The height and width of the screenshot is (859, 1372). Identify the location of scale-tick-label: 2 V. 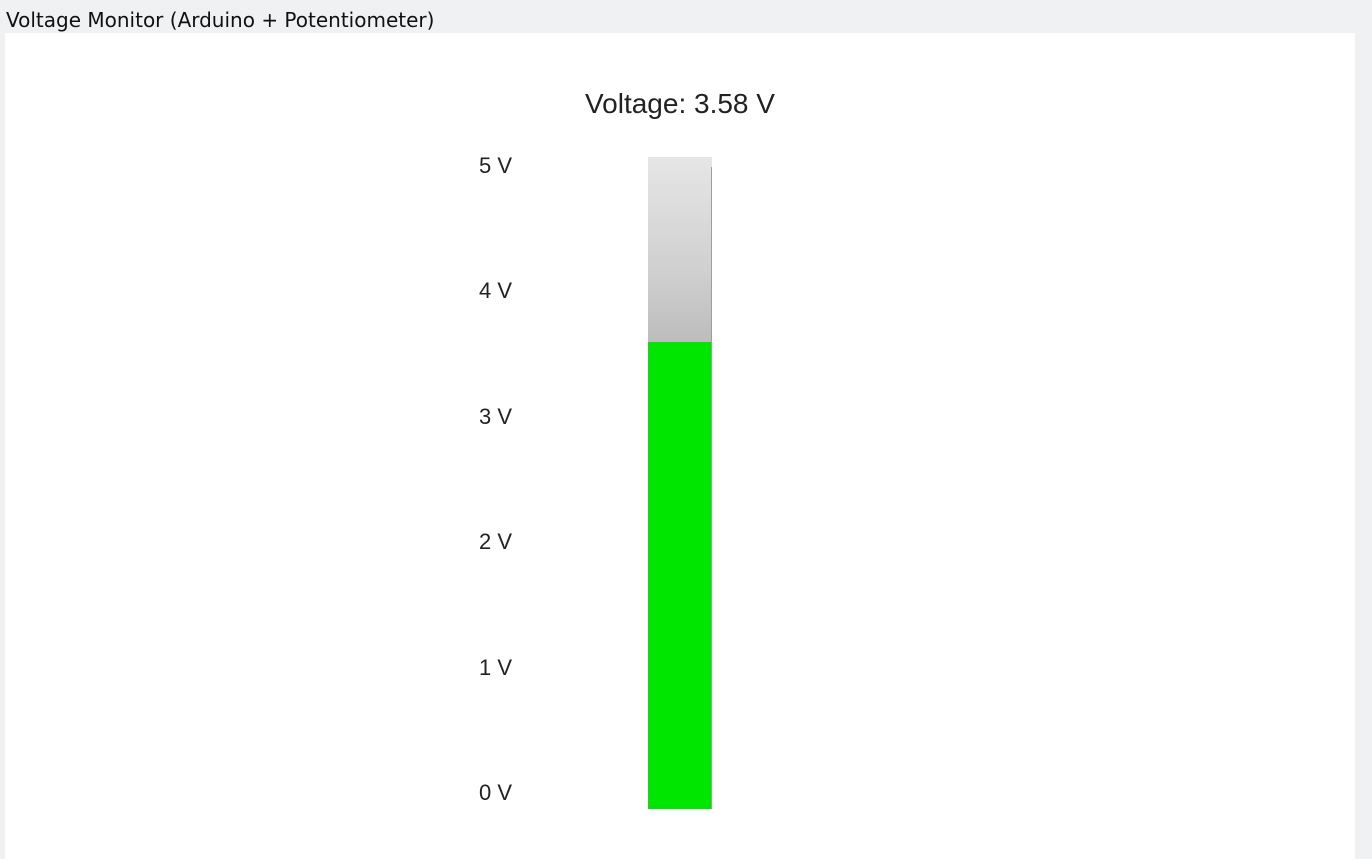
(495, 542).